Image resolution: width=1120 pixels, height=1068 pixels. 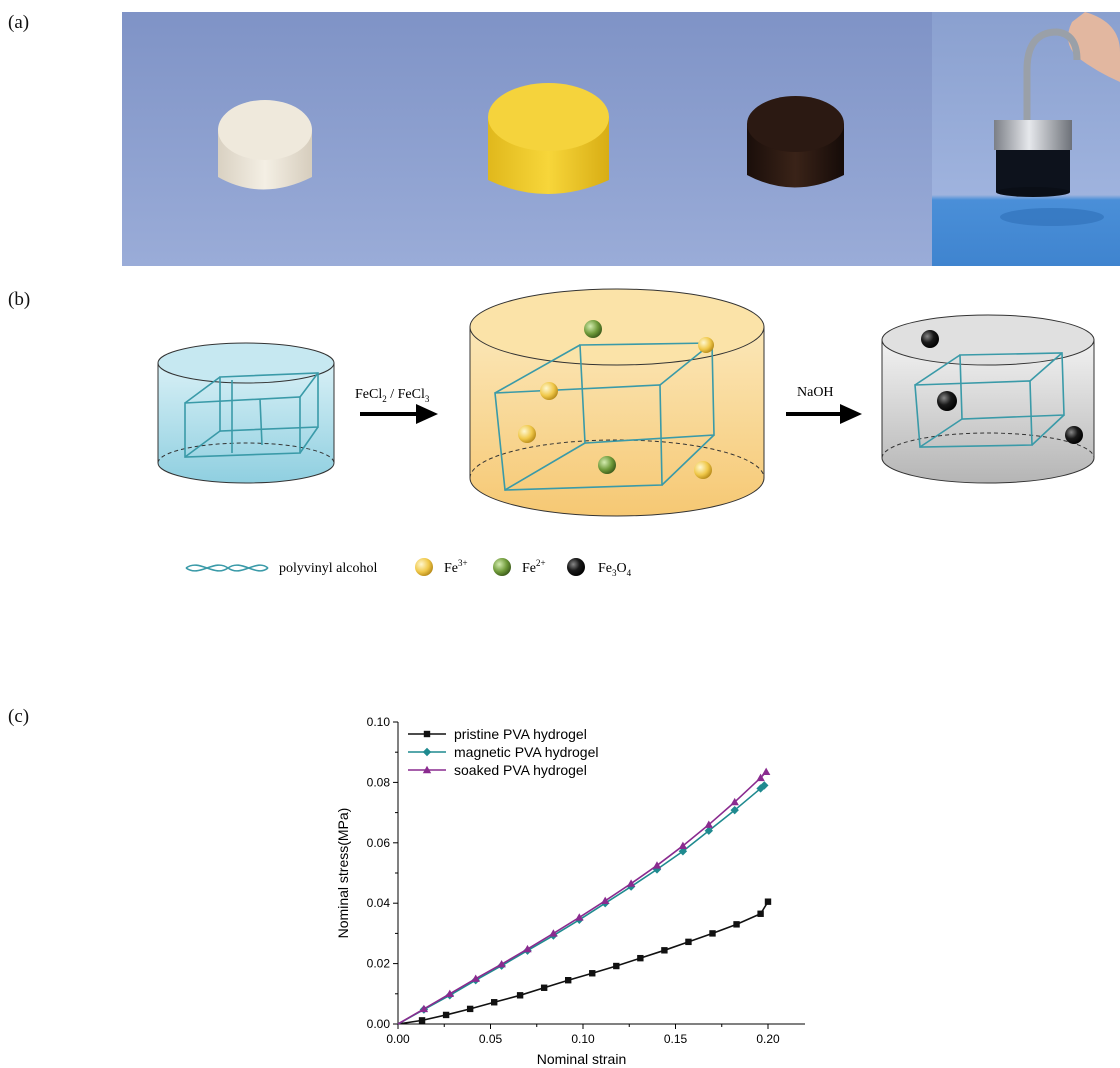 What do you see at coordinates (343, 873) in the screenshot?
I see `y-axis-label: Nominal stress(MPa)` at bounding box center [343, 873].